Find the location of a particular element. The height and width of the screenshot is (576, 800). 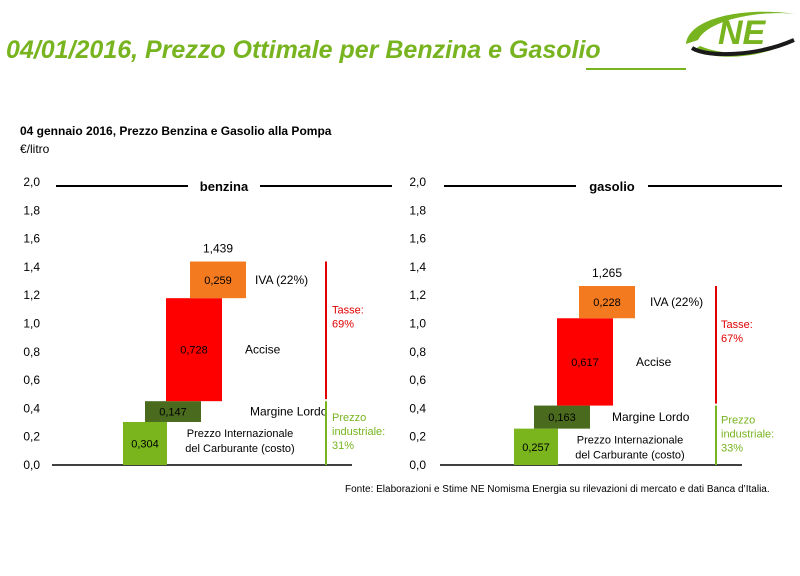

gasolio-y-tick-label: 2,0 is located at coordinates (417, 182).